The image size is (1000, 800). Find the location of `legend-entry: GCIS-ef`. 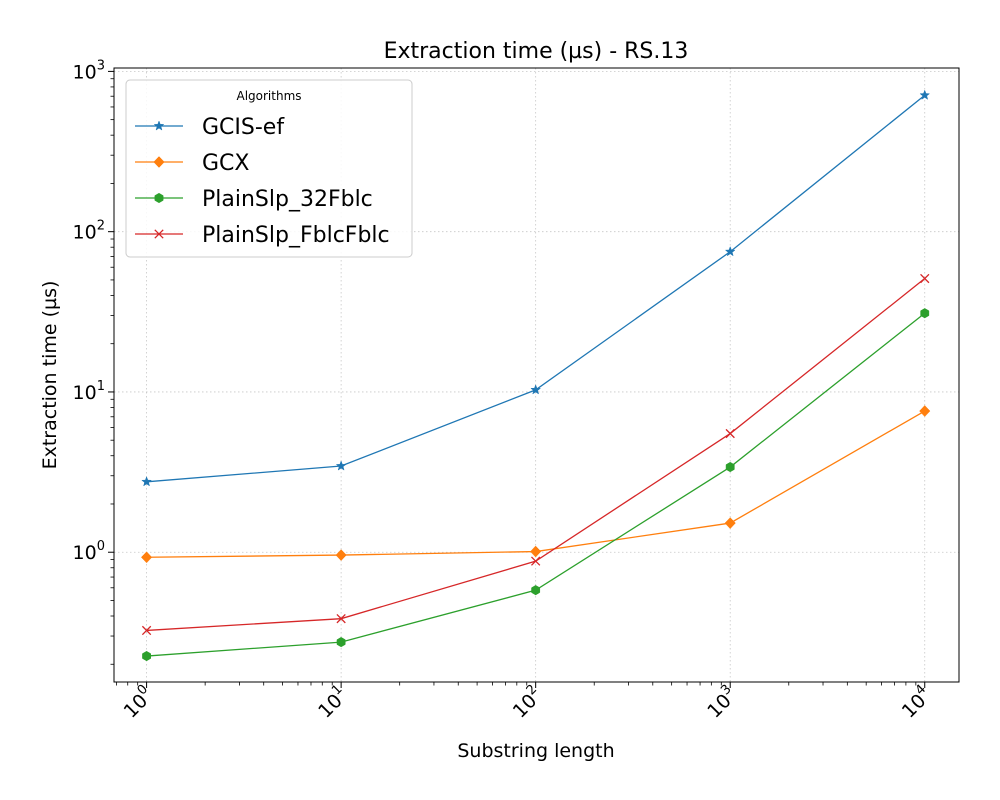

legend-entry: GCIS-ef is located at coordinates (210, 127).